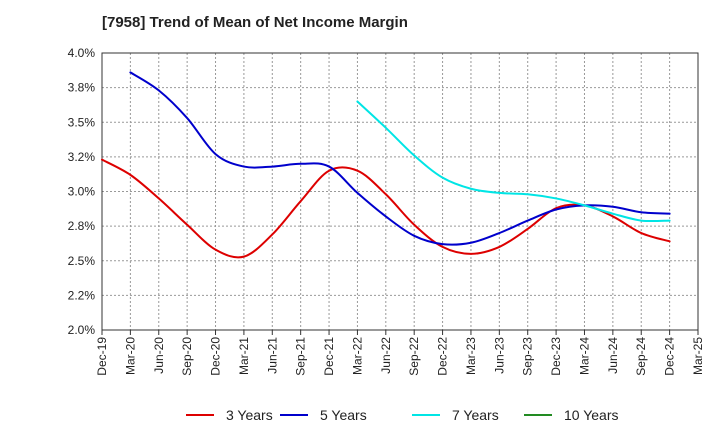 The height and width of the screenshot is (440, 720). Describe the element at coordinates (82, 261) in the screenshot. I see `y-tick-label: 2.5%` at that location.